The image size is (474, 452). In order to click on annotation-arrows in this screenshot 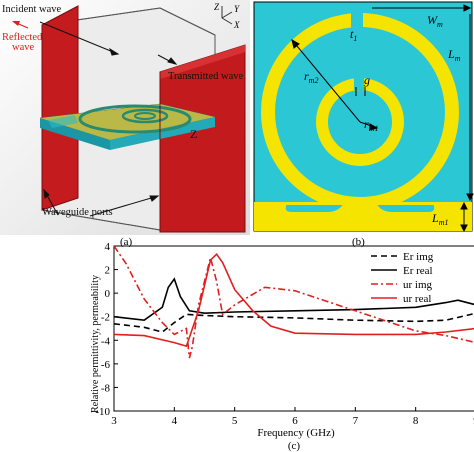, I will do `click(108, 119)`.